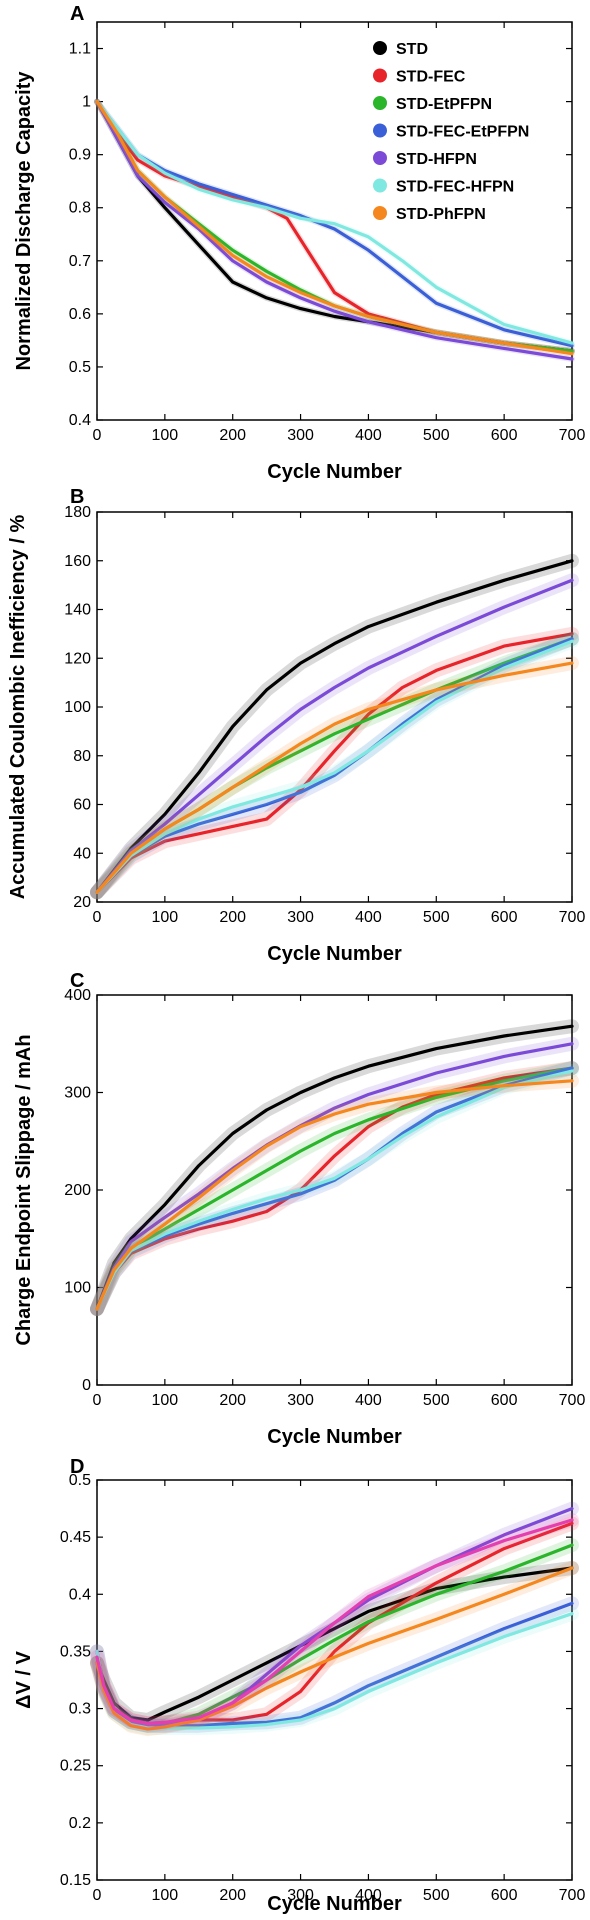 The image size is (590, 1920). What do you see at coordinates (334, 472) in the screenshot?
I see `panel-a-x-axis-title: Cycle Number` at bounding box center [334, 472].